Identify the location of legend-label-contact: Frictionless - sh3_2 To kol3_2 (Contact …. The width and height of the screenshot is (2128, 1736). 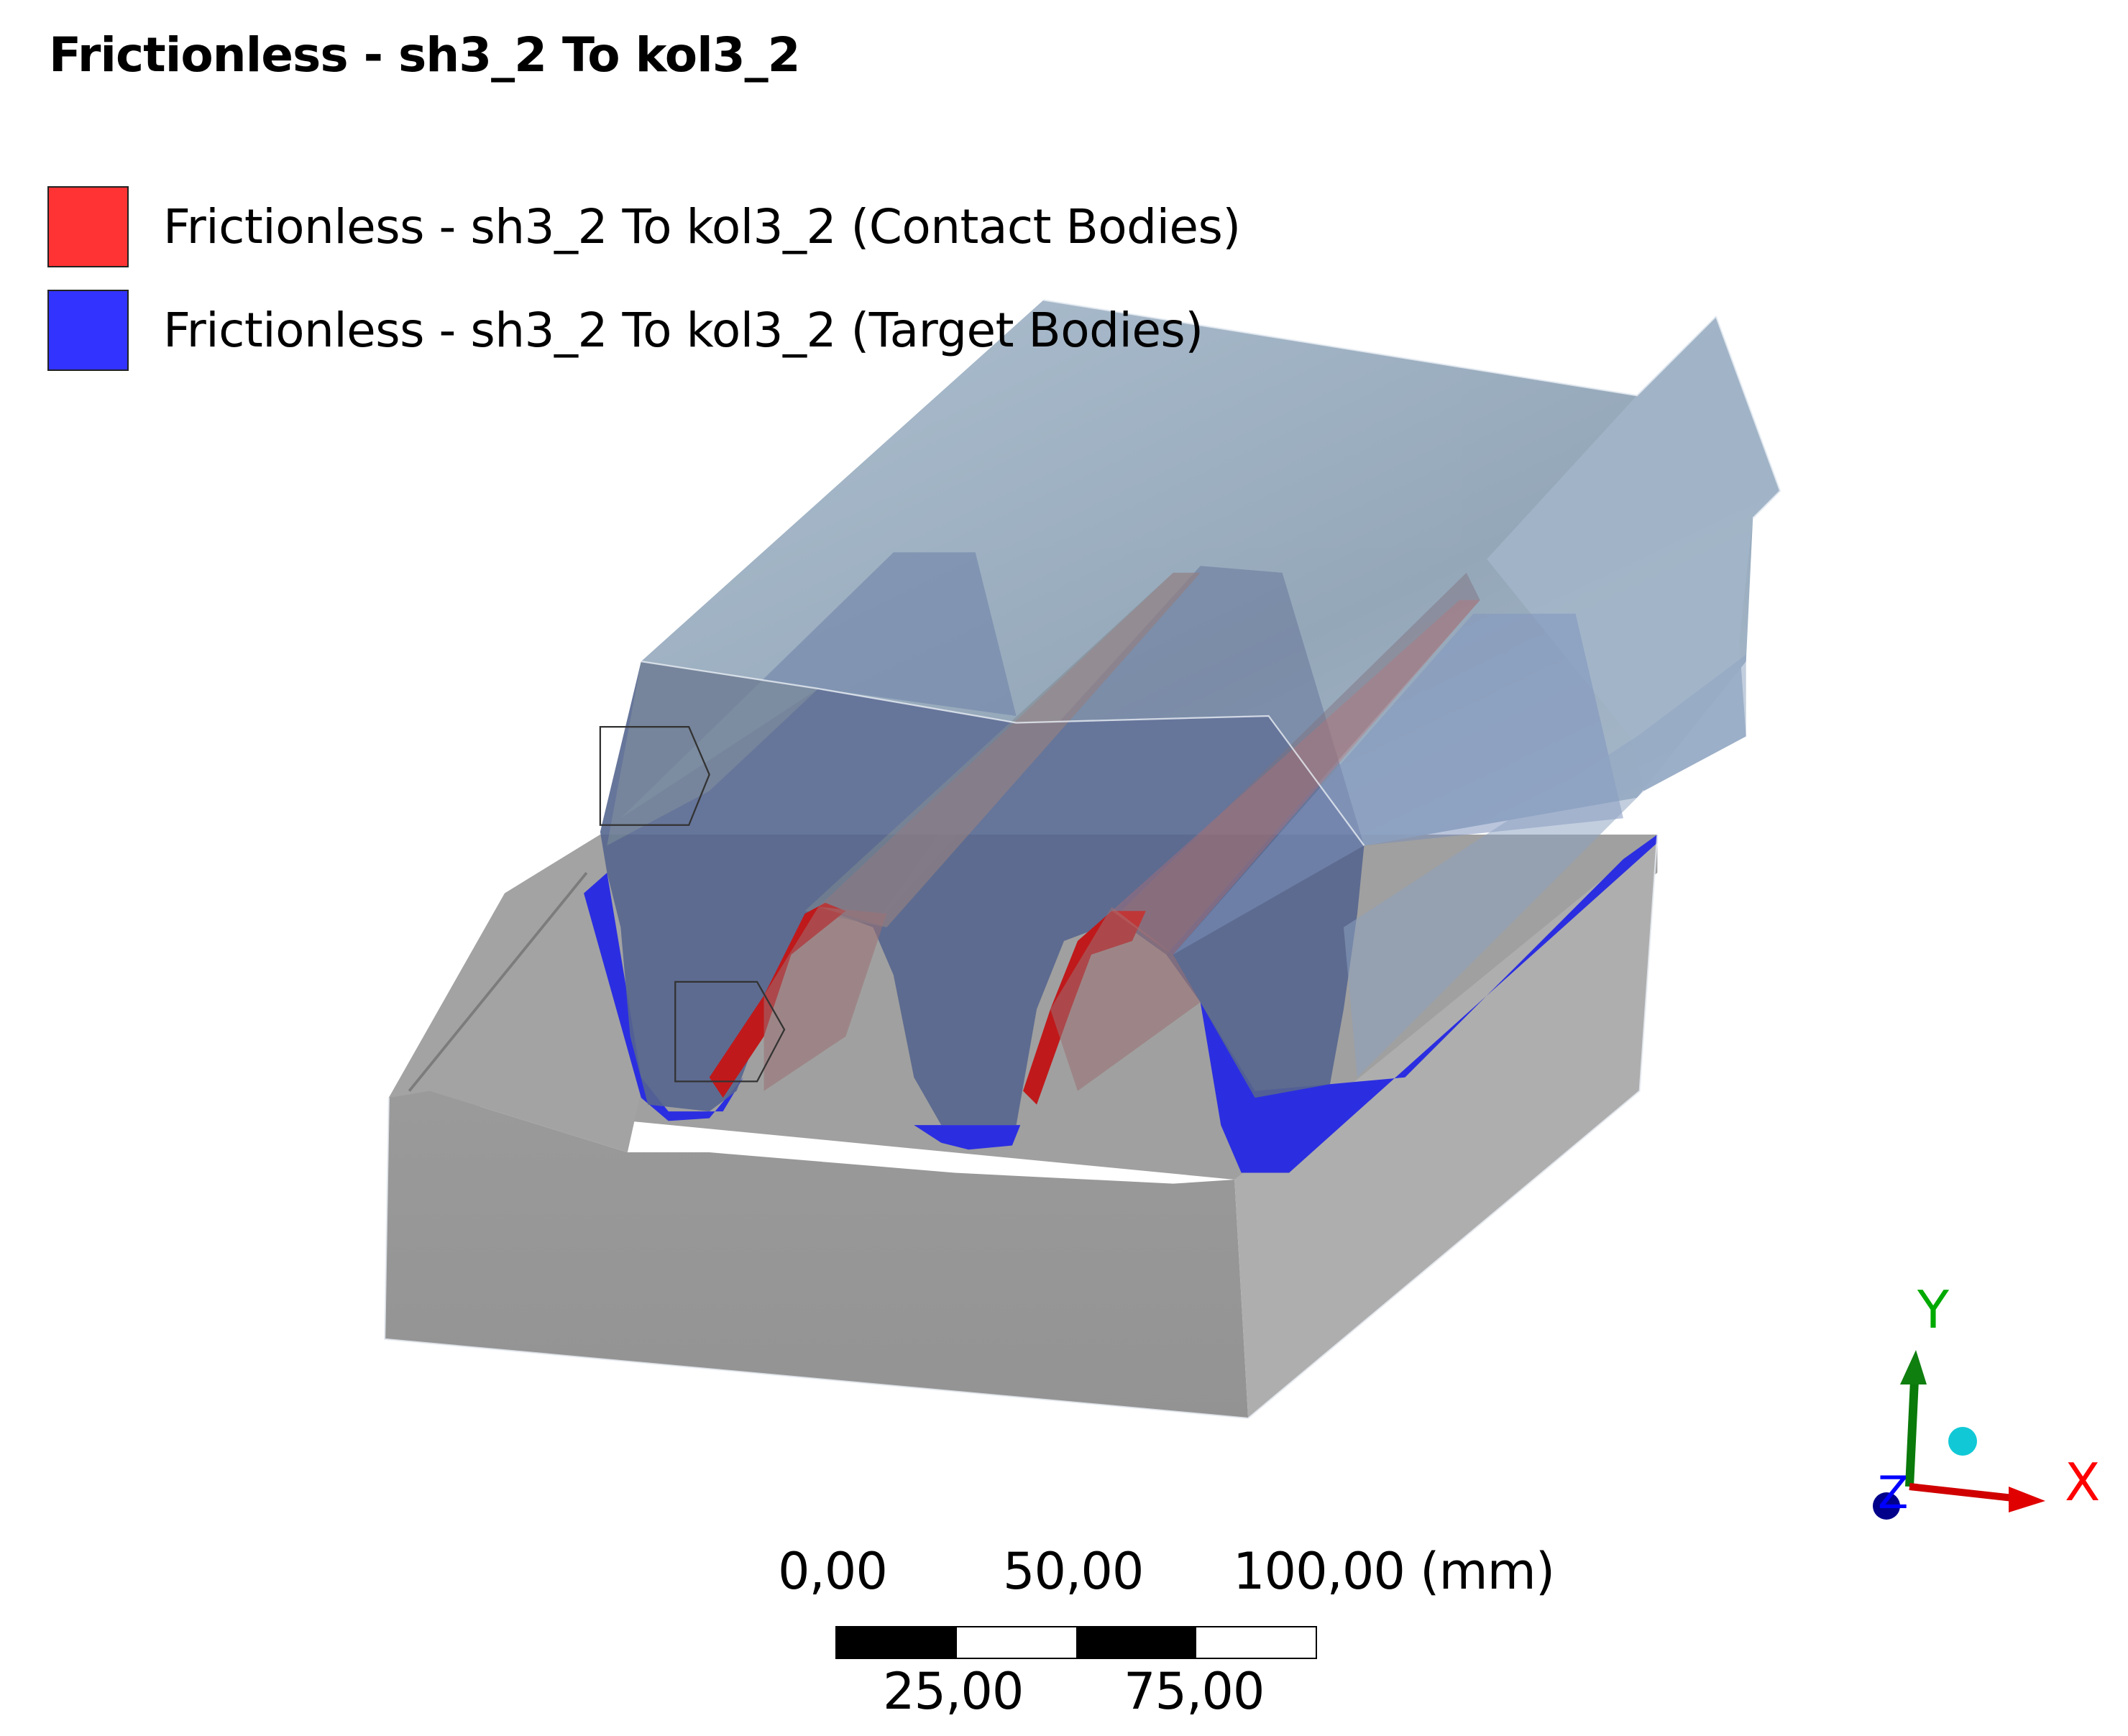
(702, 226).